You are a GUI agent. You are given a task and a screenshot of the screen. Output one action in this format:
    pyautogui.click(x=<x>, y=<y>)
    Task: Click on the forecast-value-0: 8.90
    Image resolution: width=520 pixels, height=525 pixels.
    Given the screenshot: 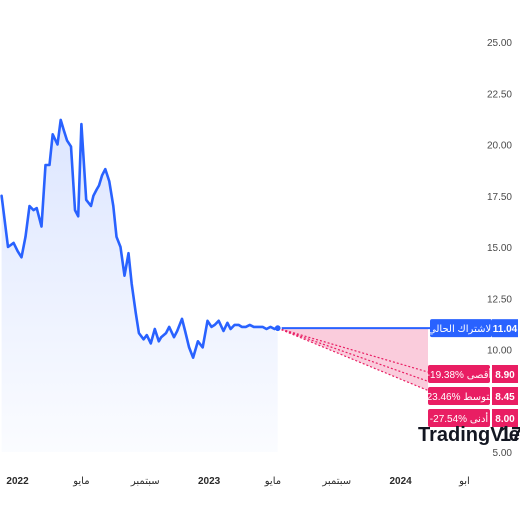 What is the action you would take?
    pyautogui.click(x=505, y=375)
    